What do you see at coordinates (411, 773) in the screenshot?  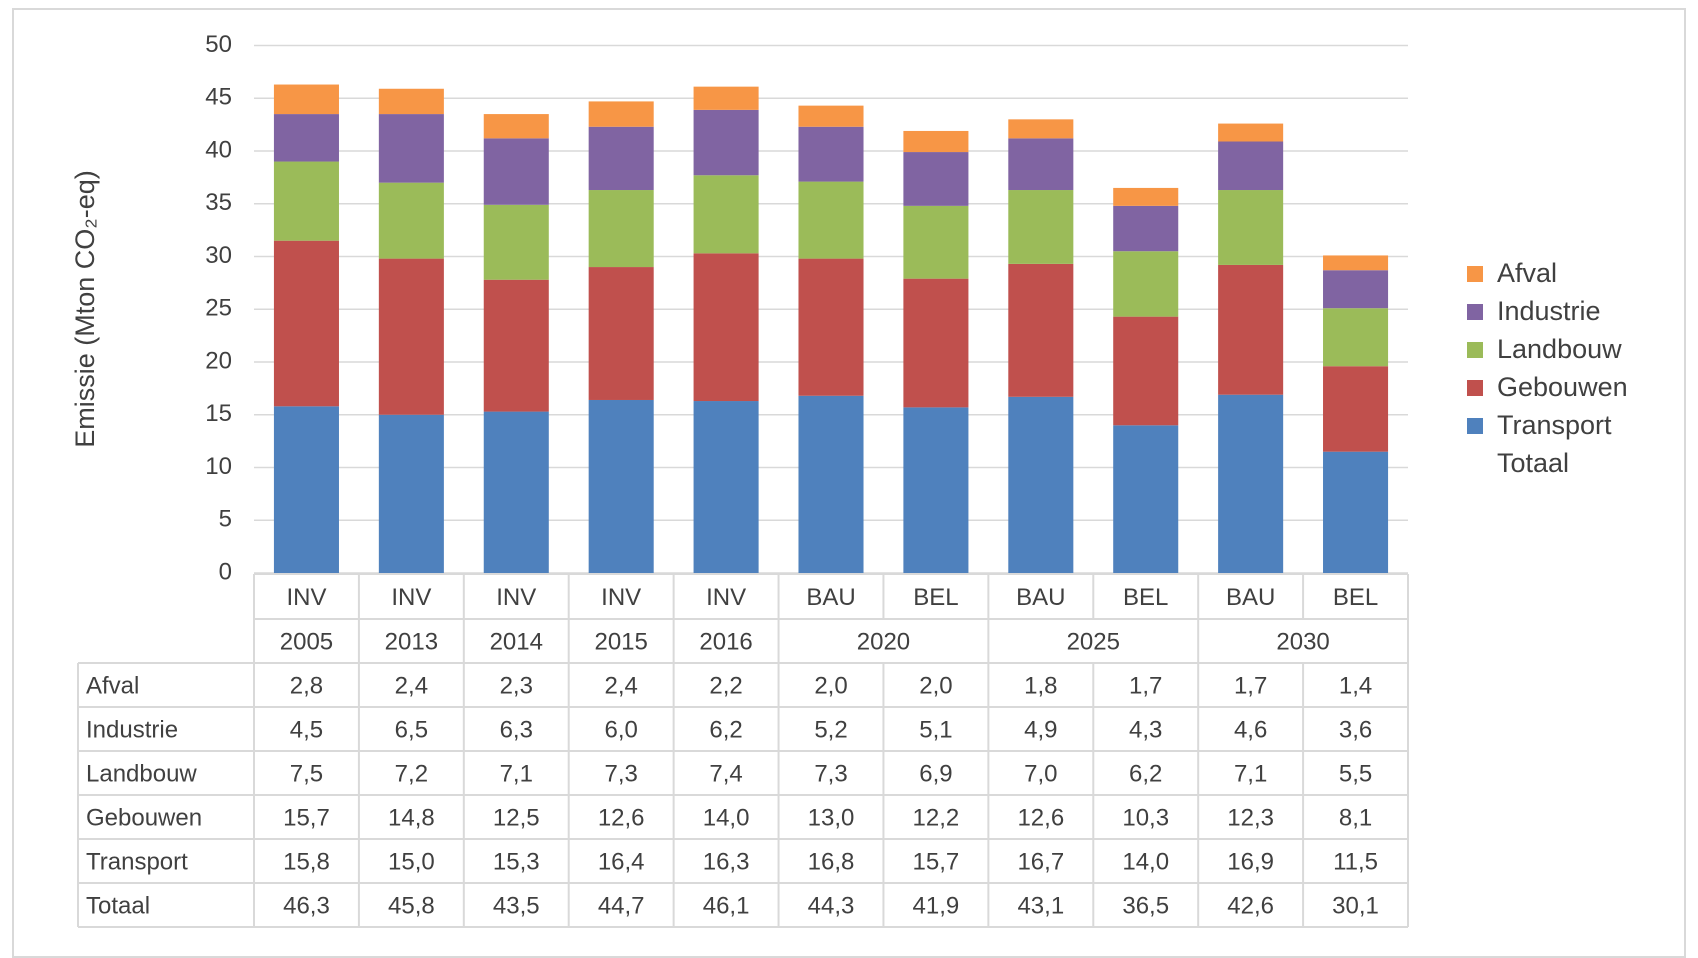 I see `table-cell: 7,2` at bounding box center [411, 773].